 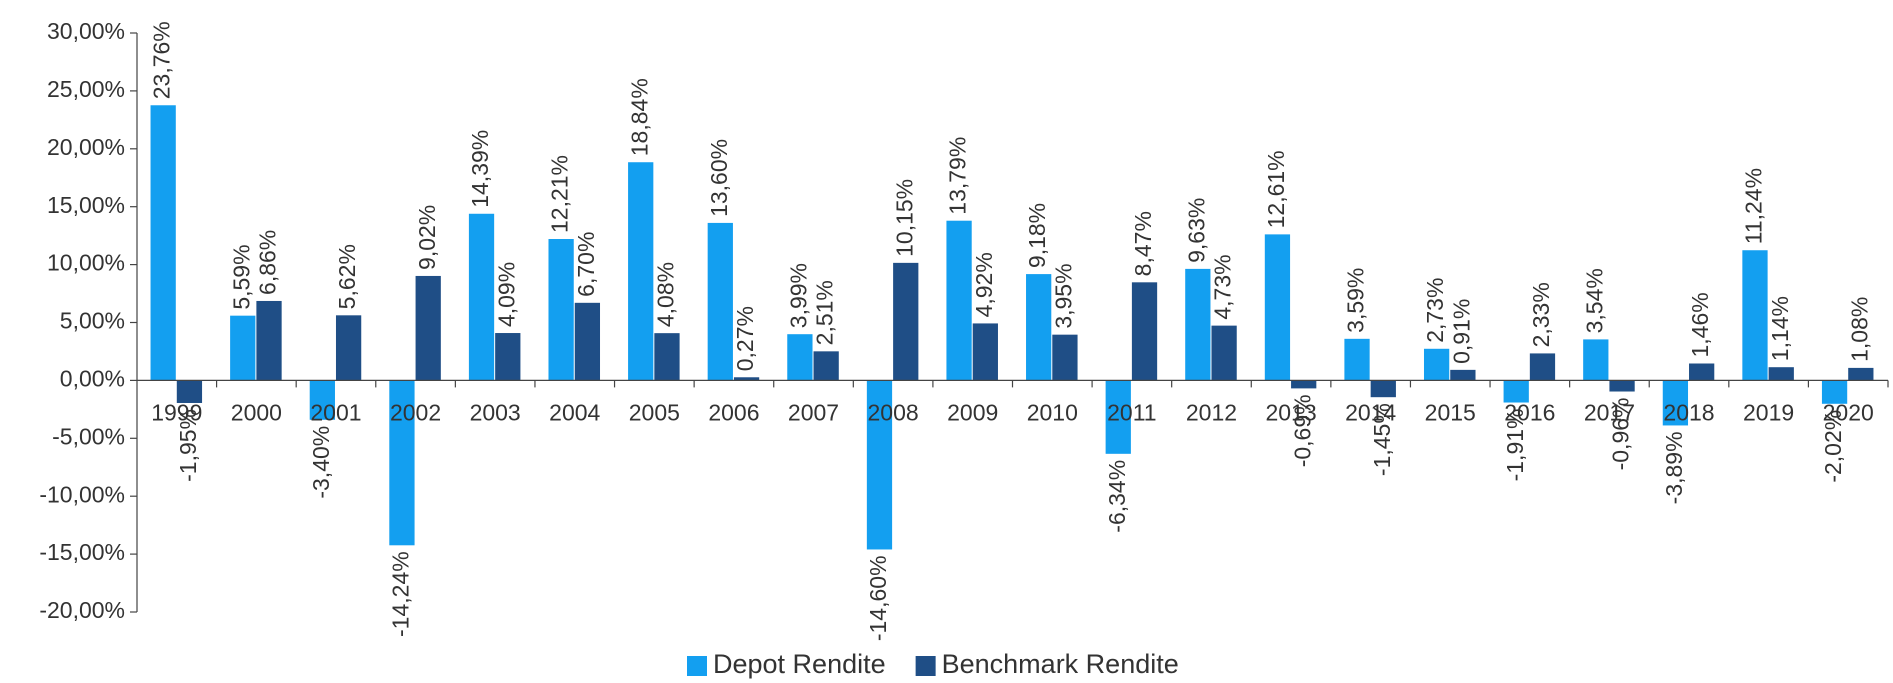 I want to click on value-label: -3,89%, so click(x=1674, y=467).